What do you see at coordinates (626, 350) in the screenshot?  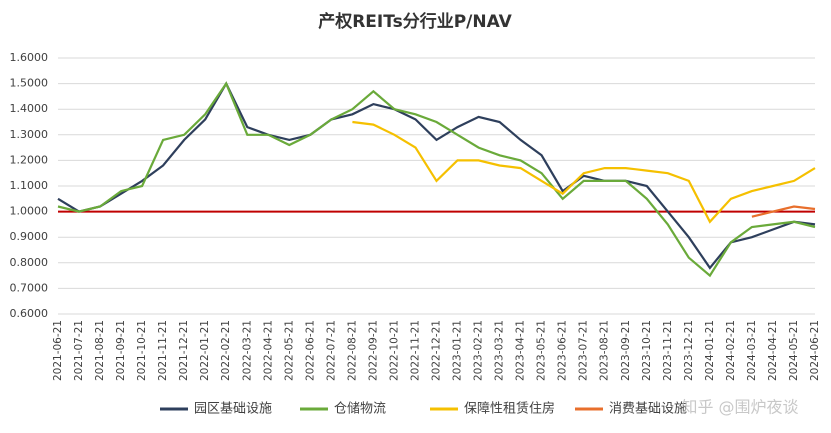 I see `x-tick-label: 2023-09-21` at bounding box center [626, 350].